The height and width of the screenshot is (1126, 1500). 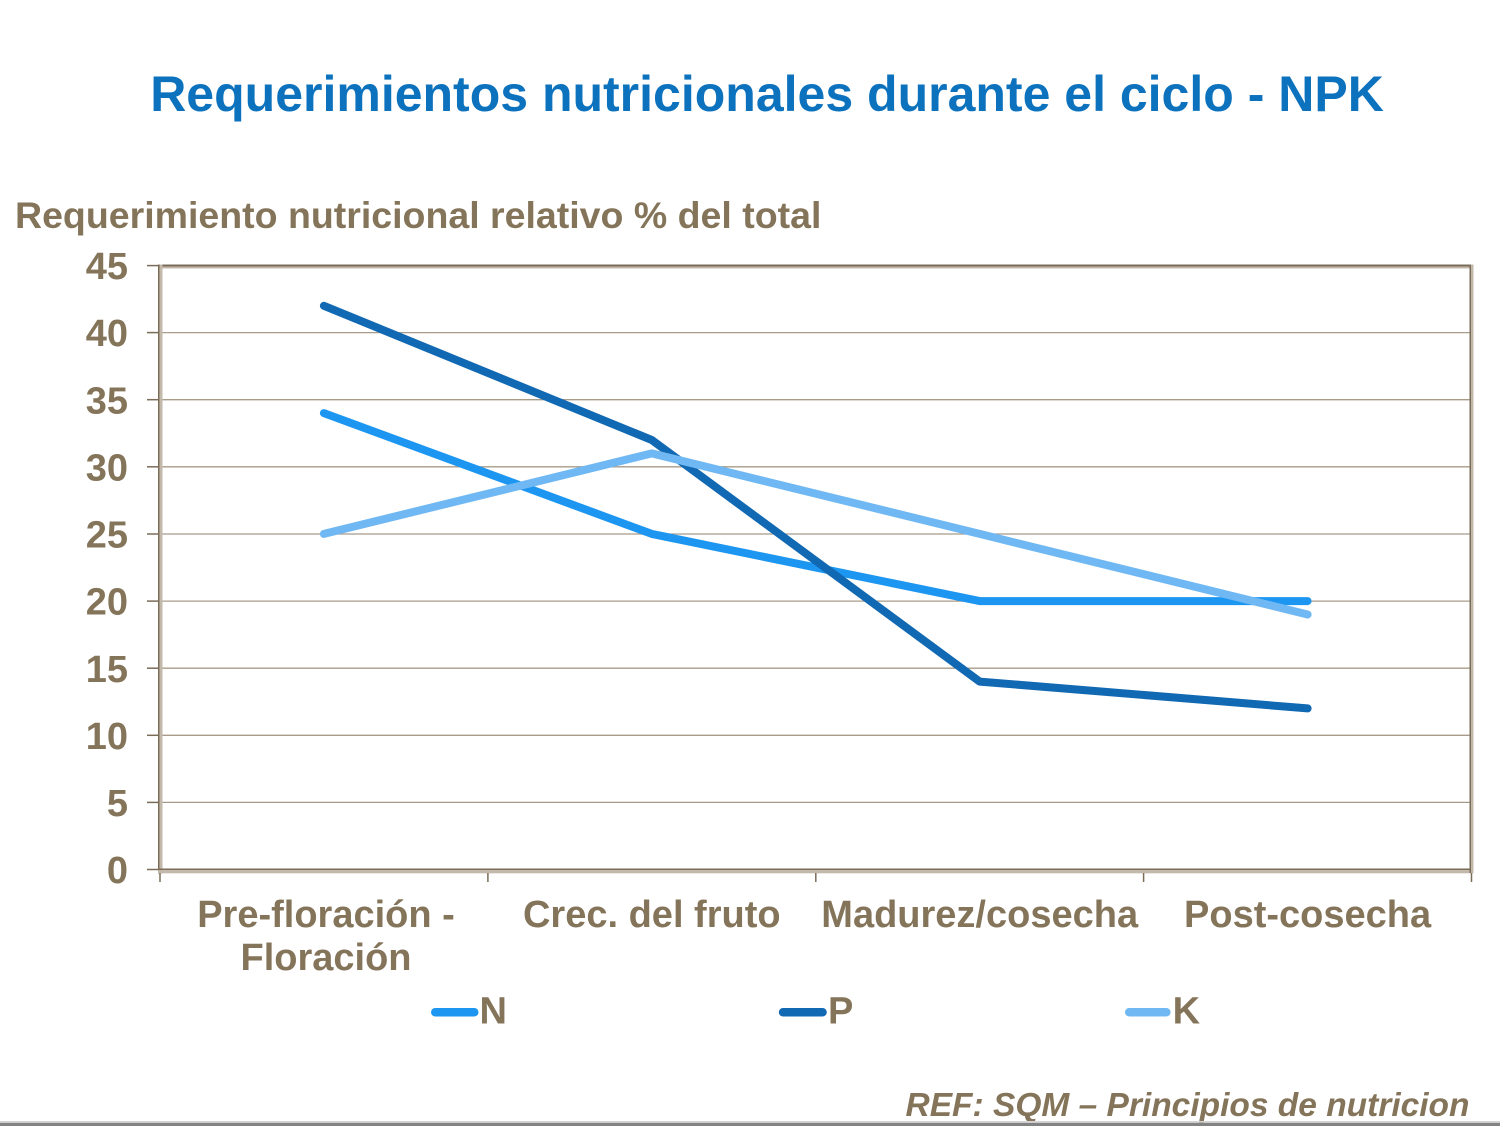 I want to click on svg-text: 0, so click(x=117, y=871).